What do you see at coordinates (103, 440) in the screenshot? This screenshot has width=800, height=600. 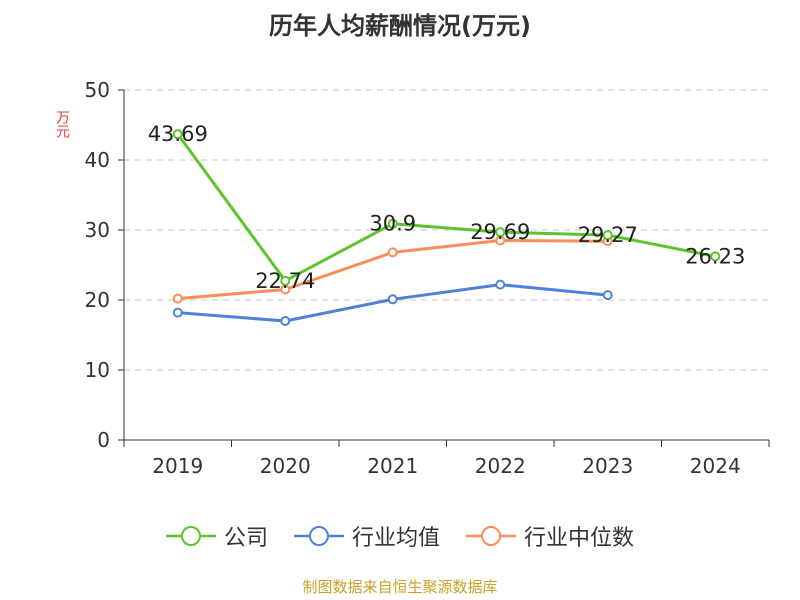 I see `y-tick-label: 0` at bounding box center [103, 440].